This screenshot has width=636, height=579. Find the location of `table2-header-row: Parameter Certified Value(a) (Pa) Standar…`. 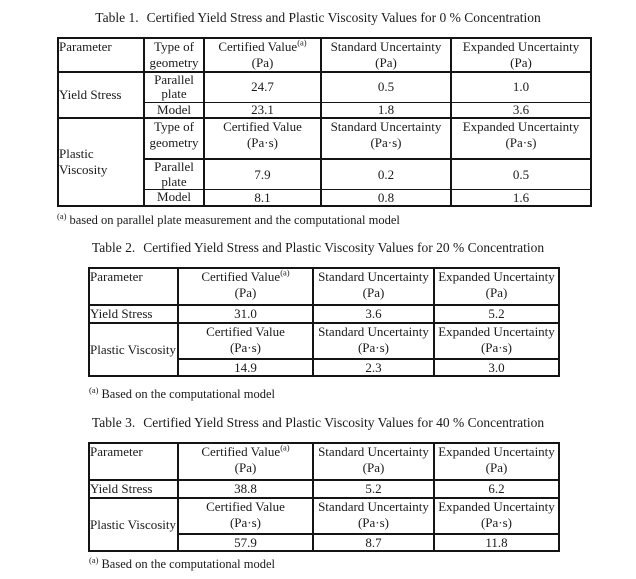

table2-header-row: Parameter Certified Value(a) (Pa) Standar… is located at coordinates (323, 286).